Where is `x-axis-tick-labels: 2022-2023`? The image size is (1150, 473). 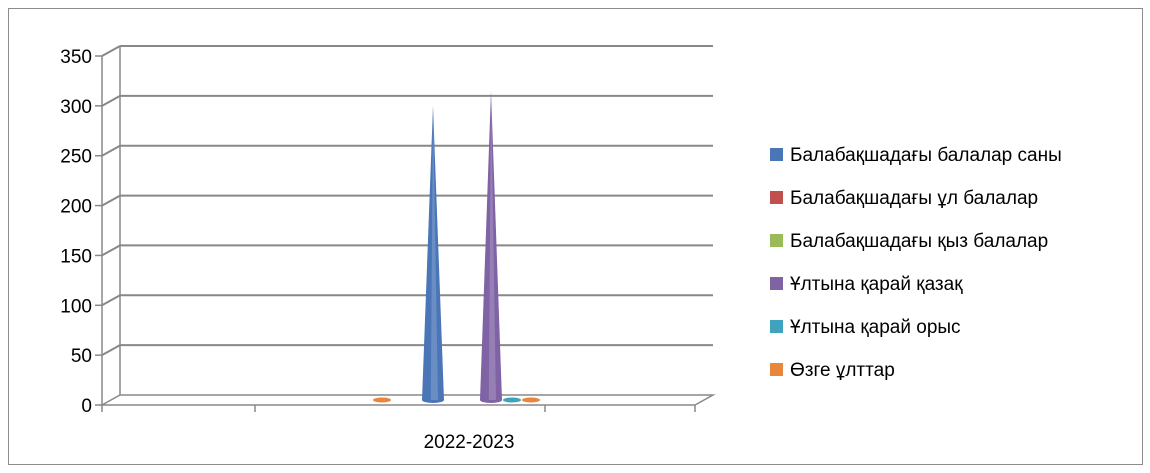 x-axis-tick-labels: 2022-2023 is located at coordinates (469, 442).